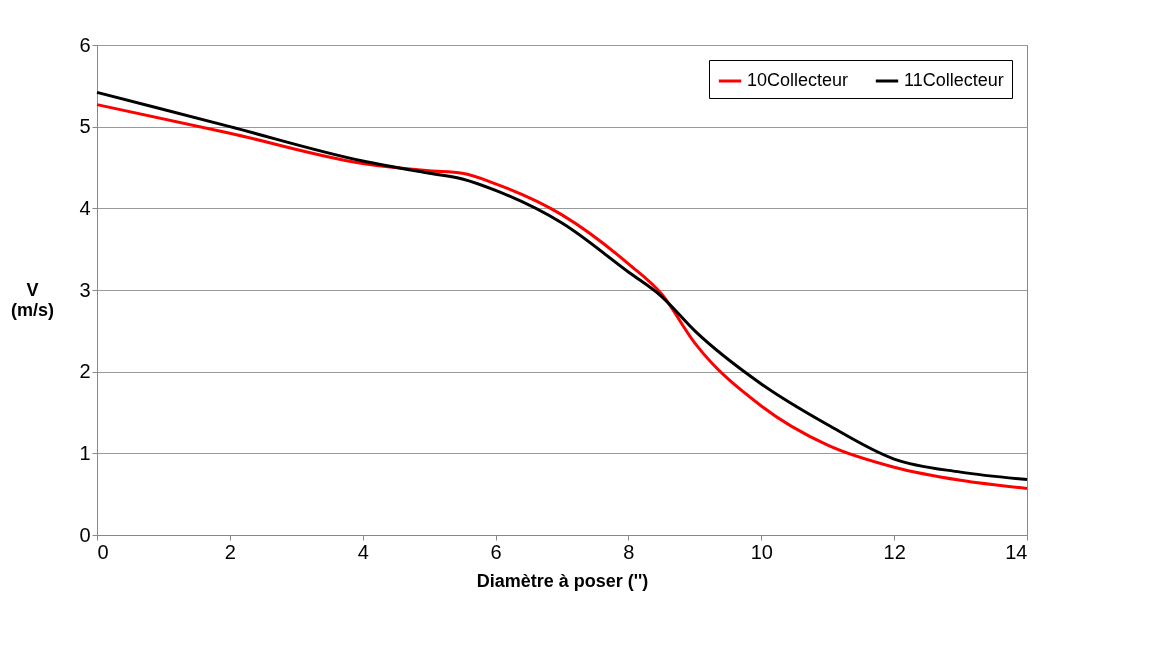 The width and height of the screenshot is (1151, 662). What do you see at coordinates (85, 126) in the screenshot?
I see `y-tick-label: 5` at bounding box center [85, 126].